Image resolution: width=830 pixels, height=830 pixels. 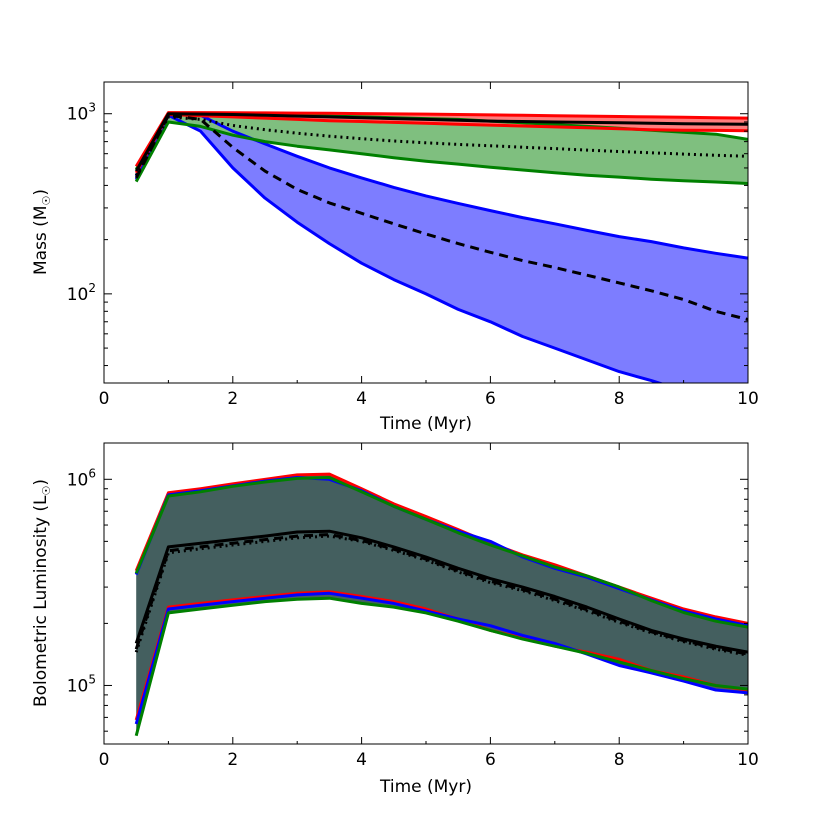 I want to click on mass-xtick-label: 8, so click(x=619, y=399).